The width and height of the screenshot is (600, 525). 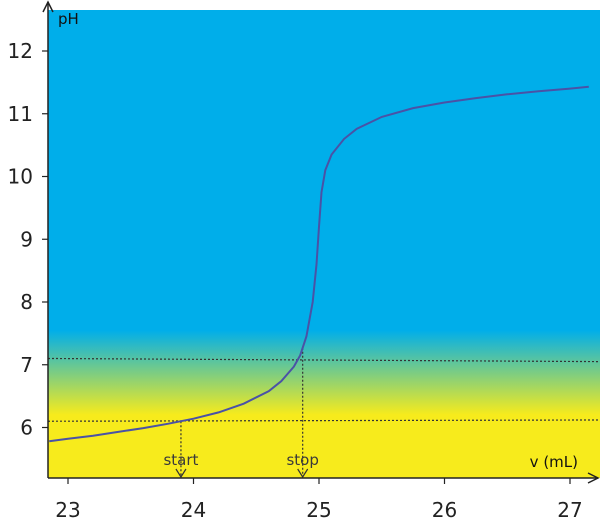 I want to click on annotation-label: stop, so click(x=302, y=460).